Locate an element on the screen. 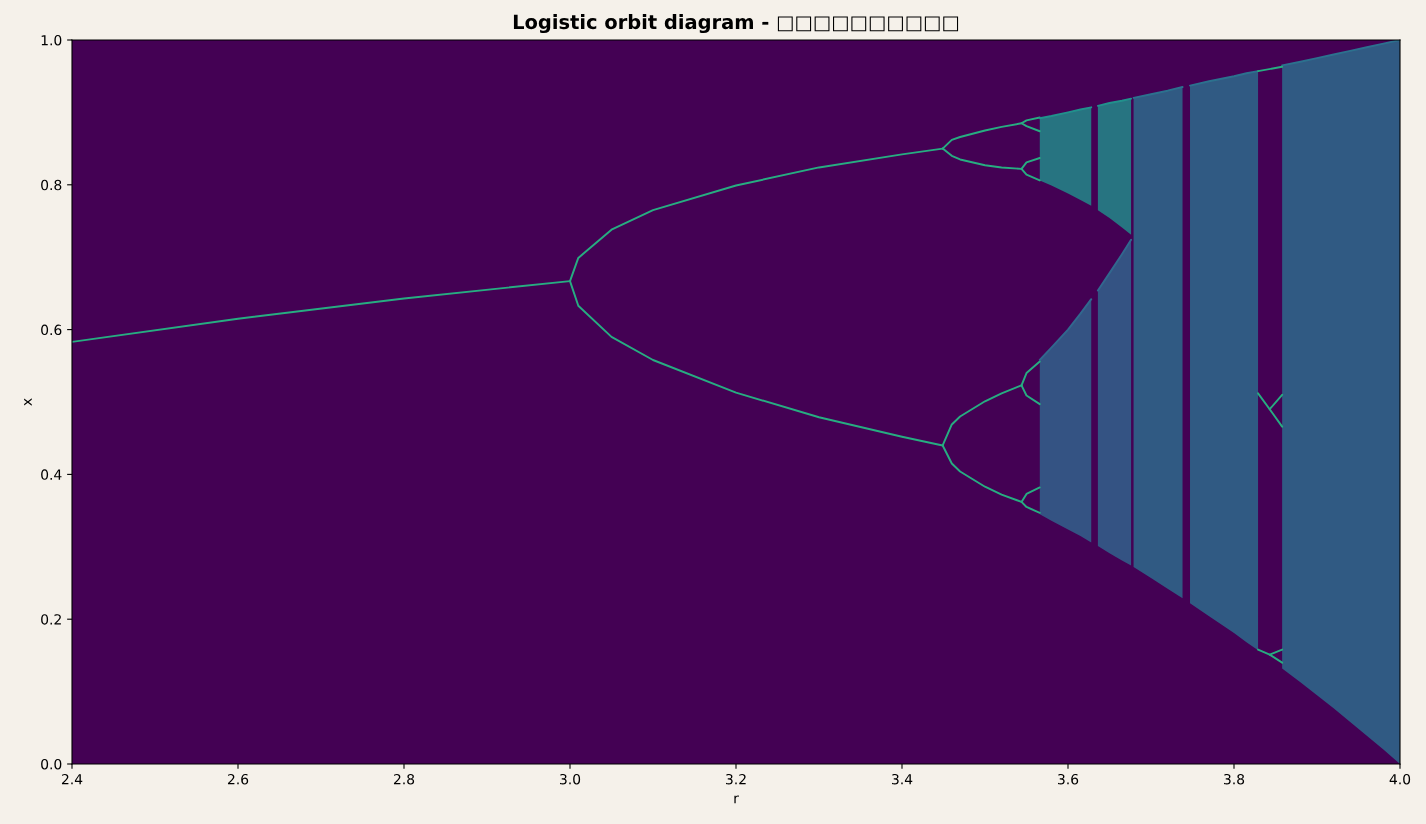 The width and height of the screenshot is (1426, 824). y-axis-title: x is located at coordinates (28, 402).